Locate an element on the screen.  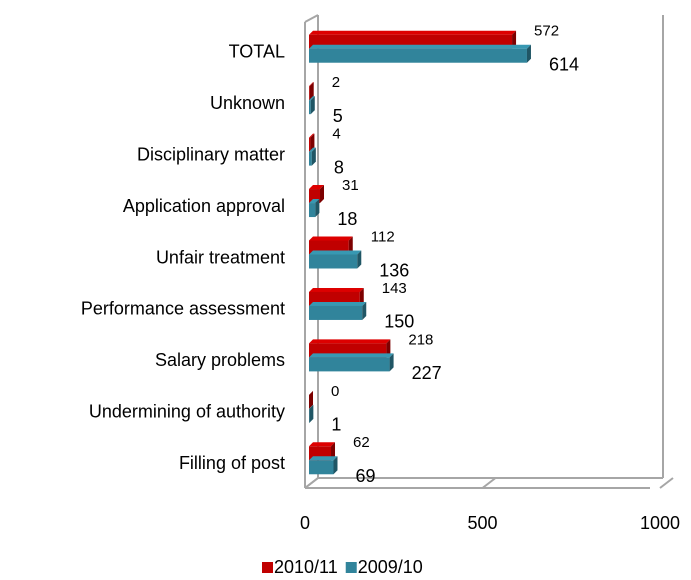
value-label: 614 is located at coordinates (564, 64).